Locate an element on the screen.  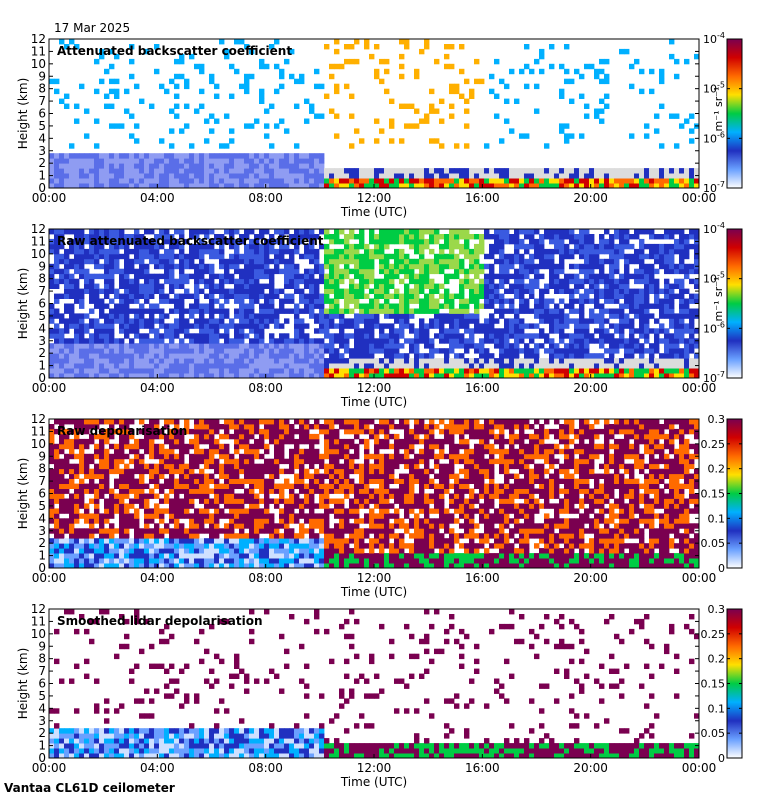
panel-title: Raw depolarisation is located at coordinates (122, 431).